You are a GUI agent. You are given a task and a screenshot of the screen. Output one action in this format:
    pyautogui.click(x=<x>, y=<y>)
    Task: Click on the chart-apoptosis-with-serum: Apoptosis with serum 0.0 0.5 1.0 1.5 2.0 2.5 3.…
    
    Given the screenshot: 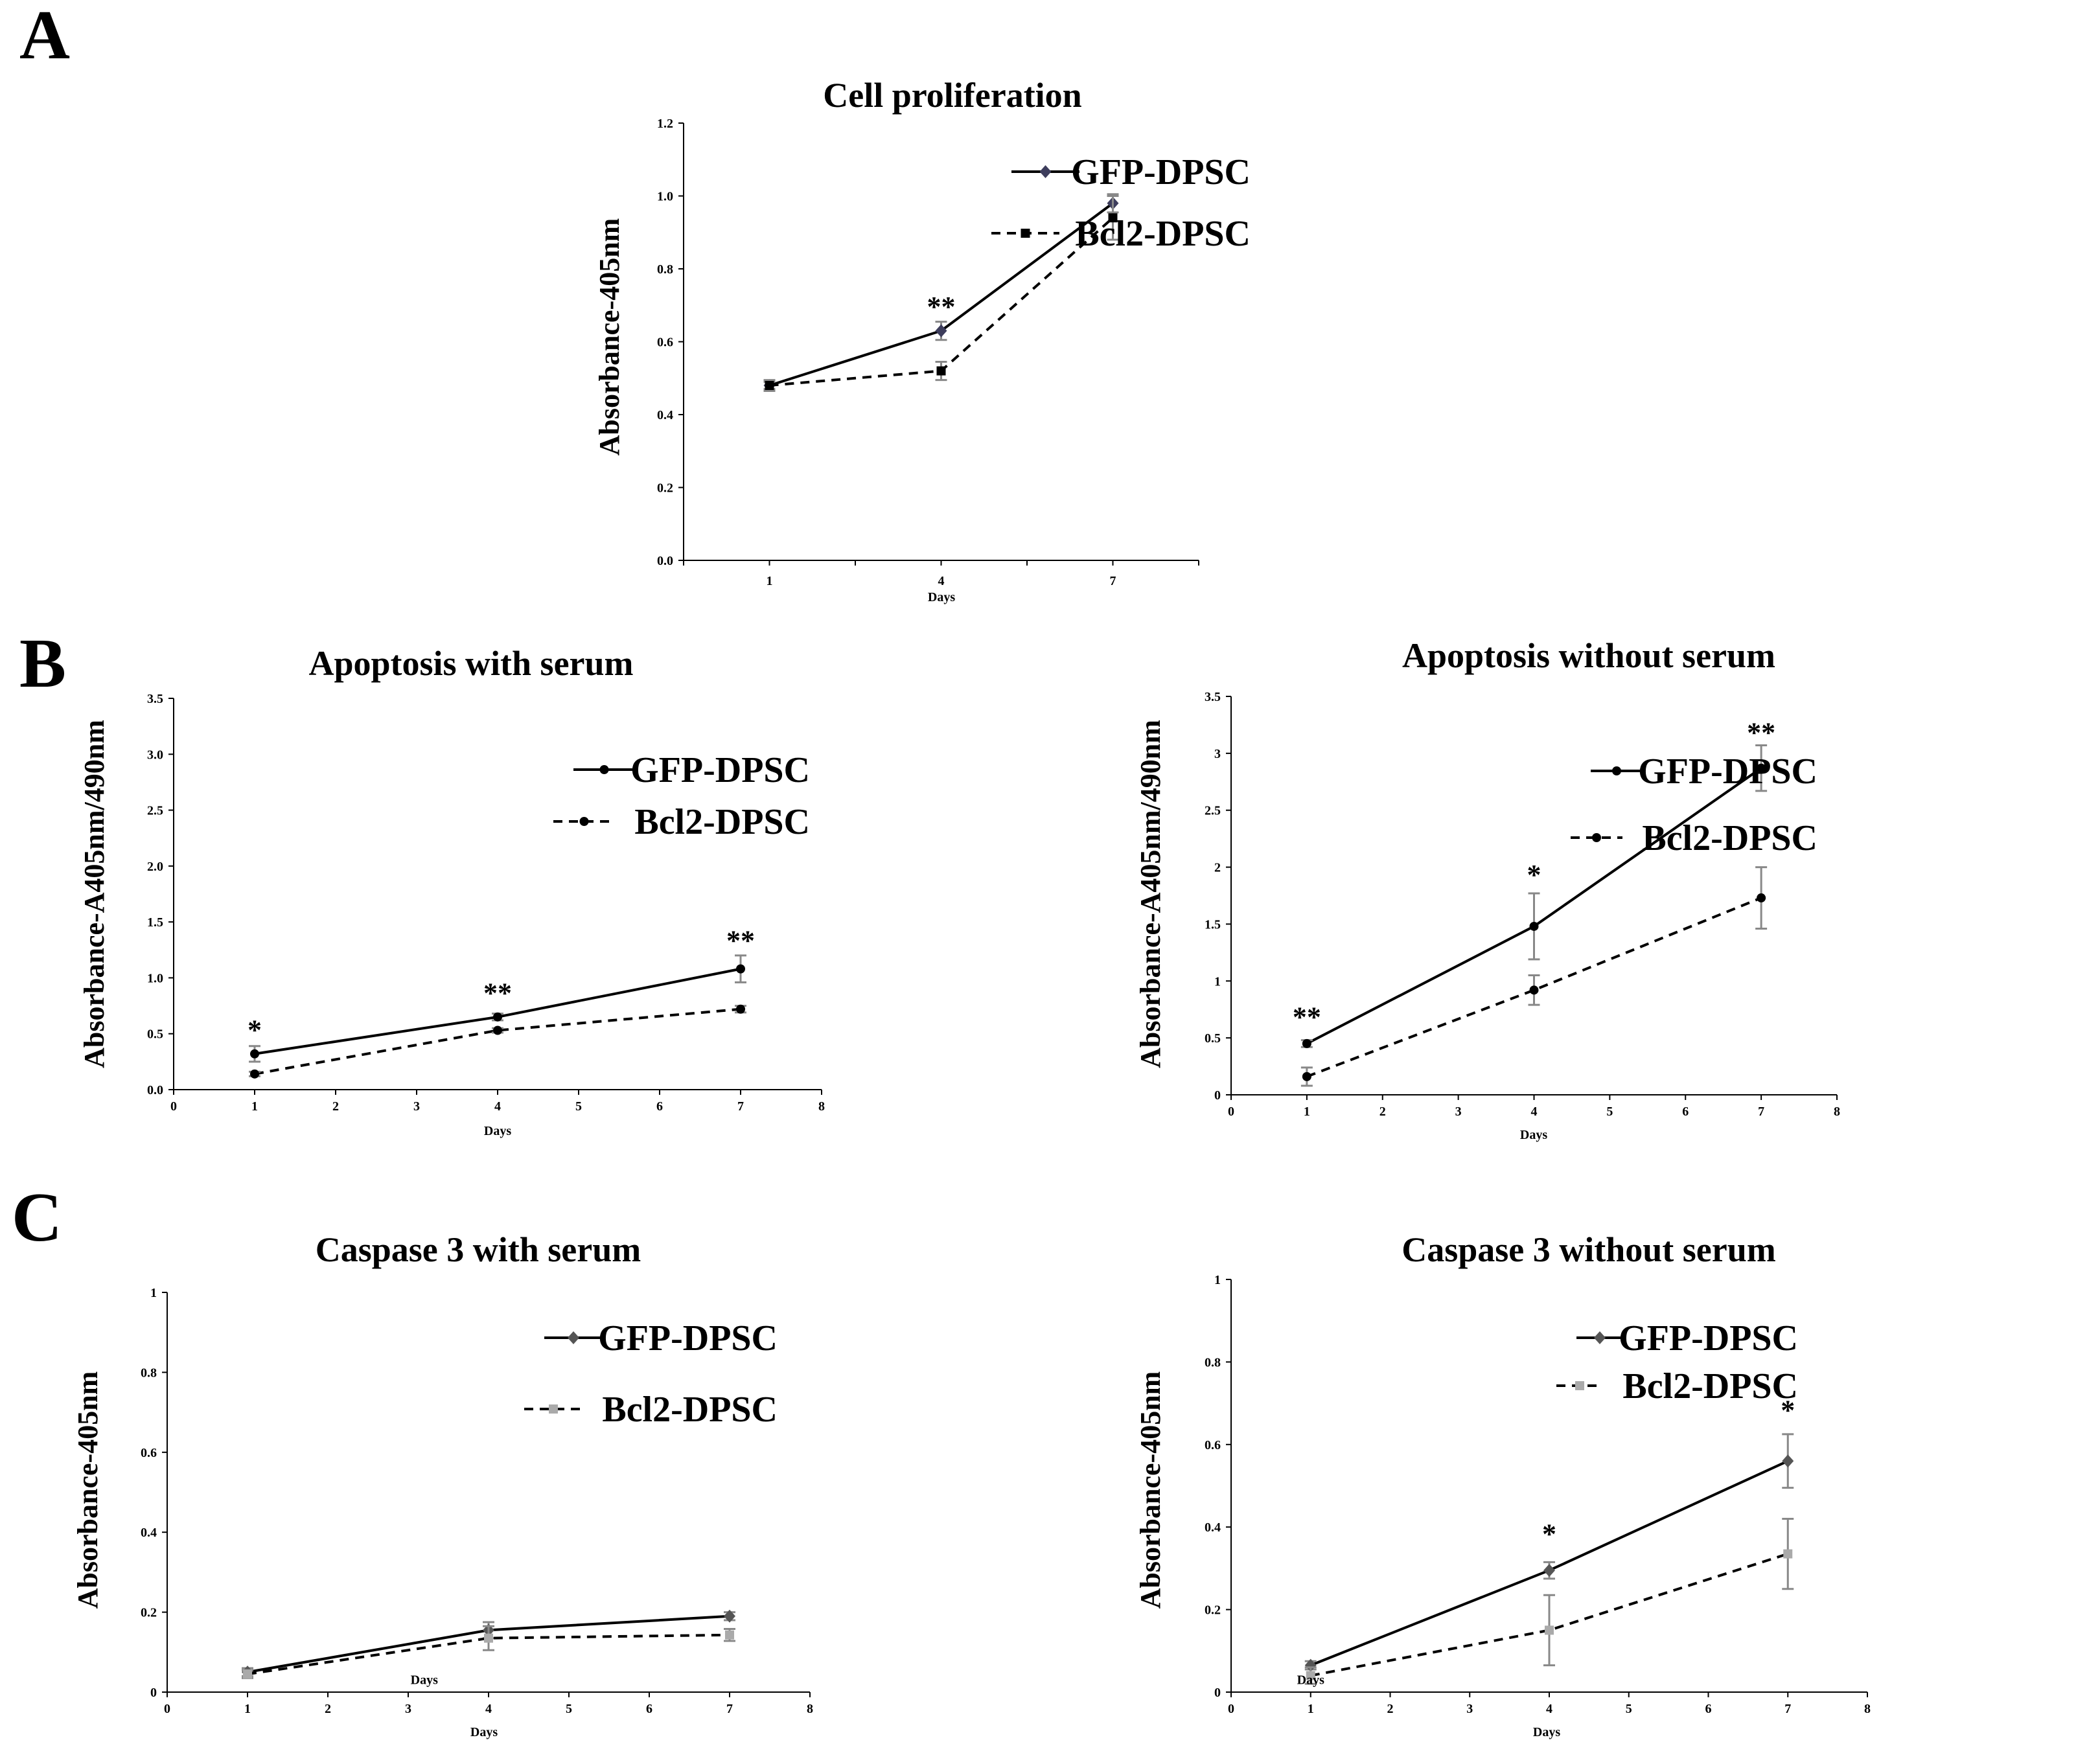 What is the action you would take?
    pyautogui.click(x=451, y=891)
    